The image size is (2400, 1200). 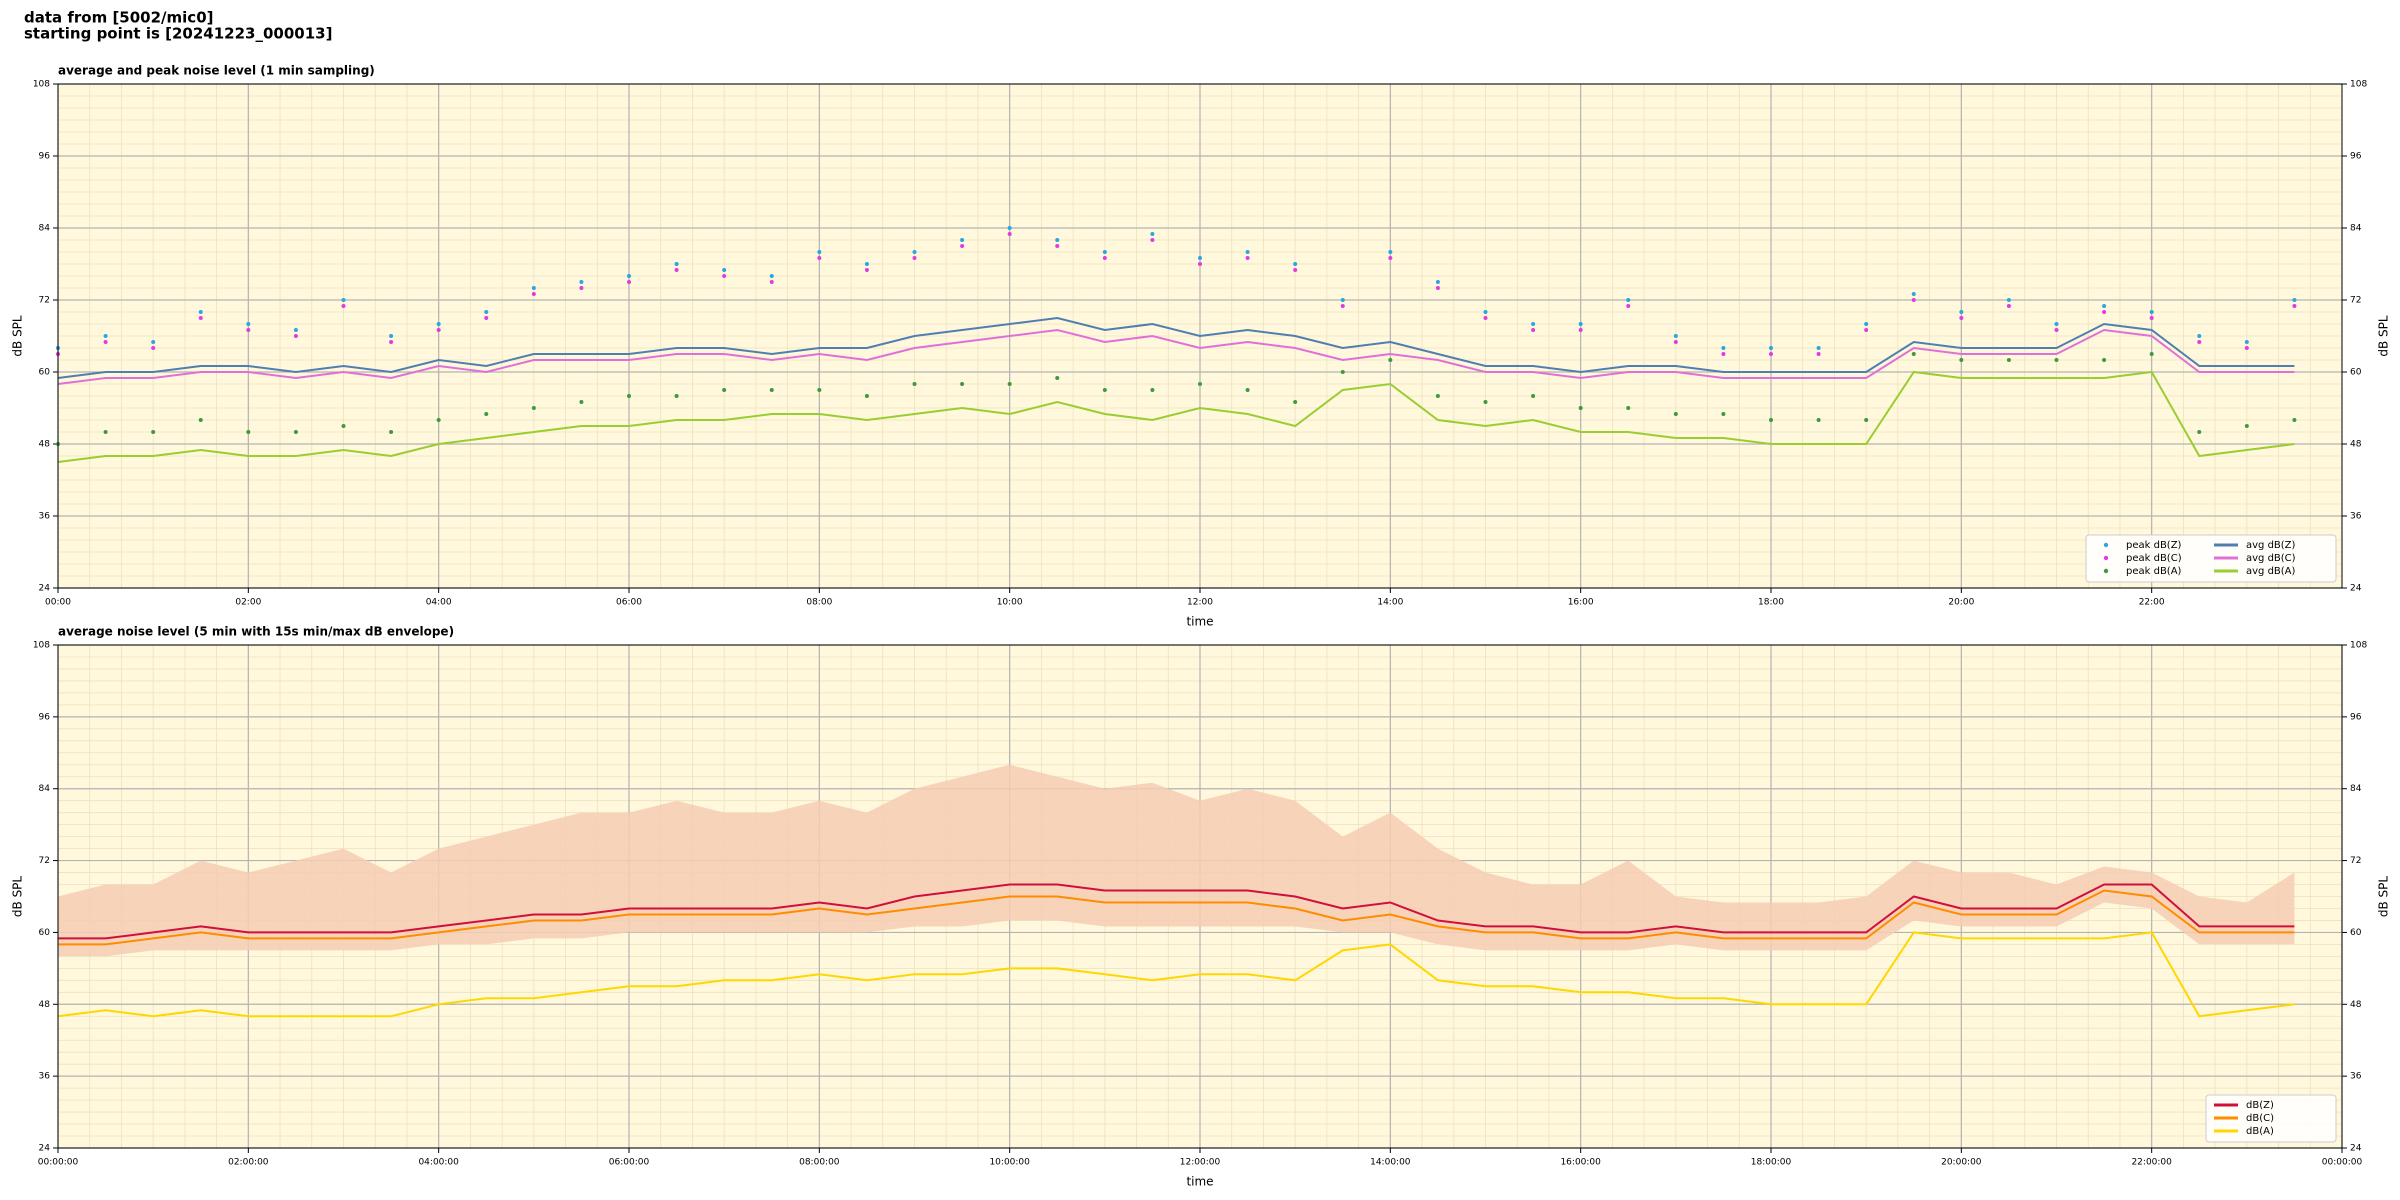 I want to click on legend-label: peak dB(C), so click(x=2154, y=558).